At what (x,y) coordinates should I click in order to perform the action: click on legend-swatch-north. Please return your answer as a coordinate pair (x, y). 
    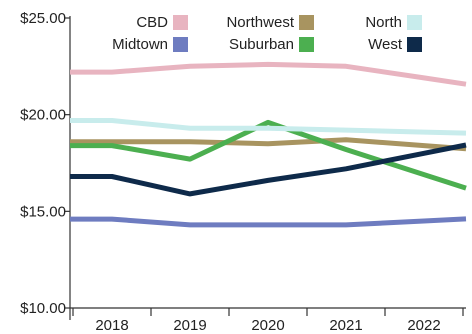
    Looking at the image, I should click on (414, 22).